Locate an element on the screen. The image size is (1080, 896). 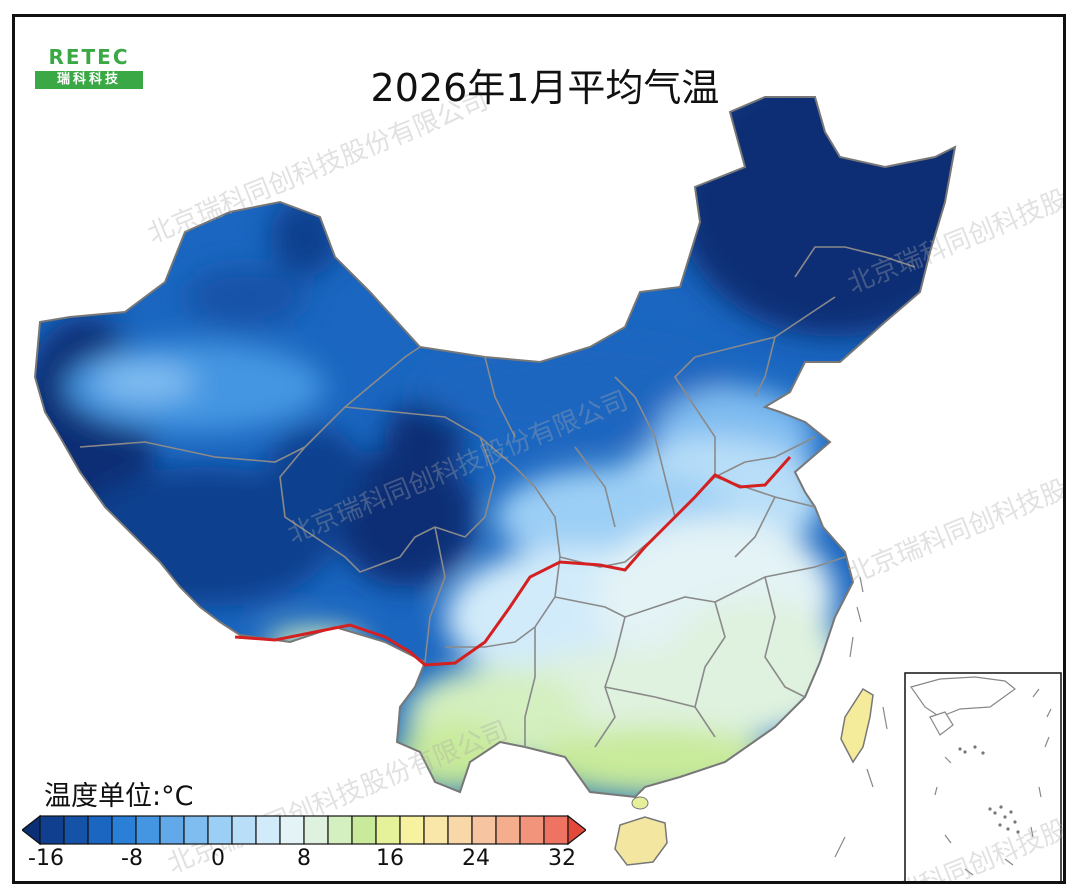
taiwan-island is located at coordinates (857, 725).